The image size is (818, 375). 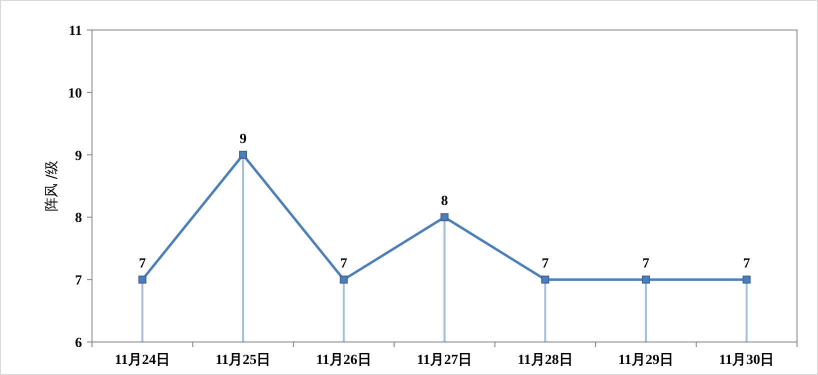 I want to click on y-axis-title: 阵风 /级, so click(x=52, y=186).